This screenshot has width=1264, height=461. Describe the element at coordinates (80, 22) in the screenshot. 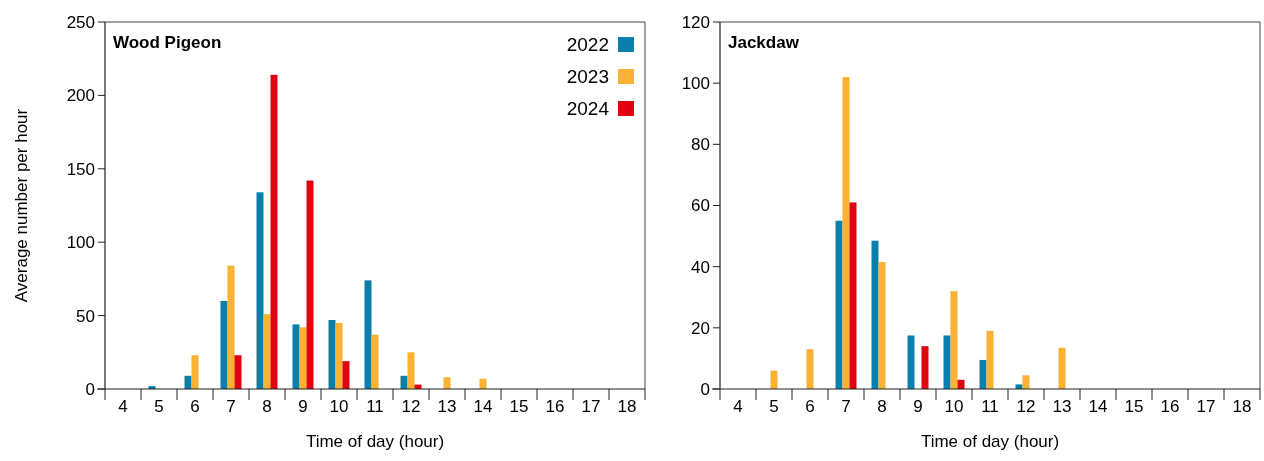

I see `y-tick-label: 250` at that location.